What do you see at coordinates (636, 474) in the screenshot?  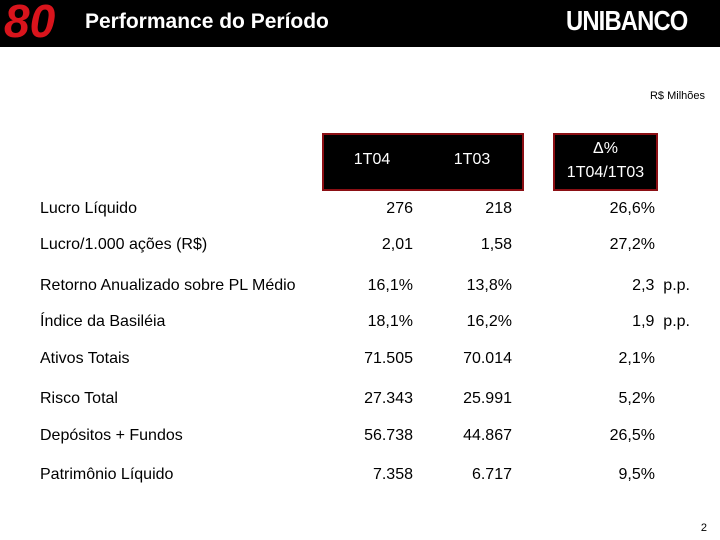 I see `cell-value: 9,5%` at bounding box center [636, 474].